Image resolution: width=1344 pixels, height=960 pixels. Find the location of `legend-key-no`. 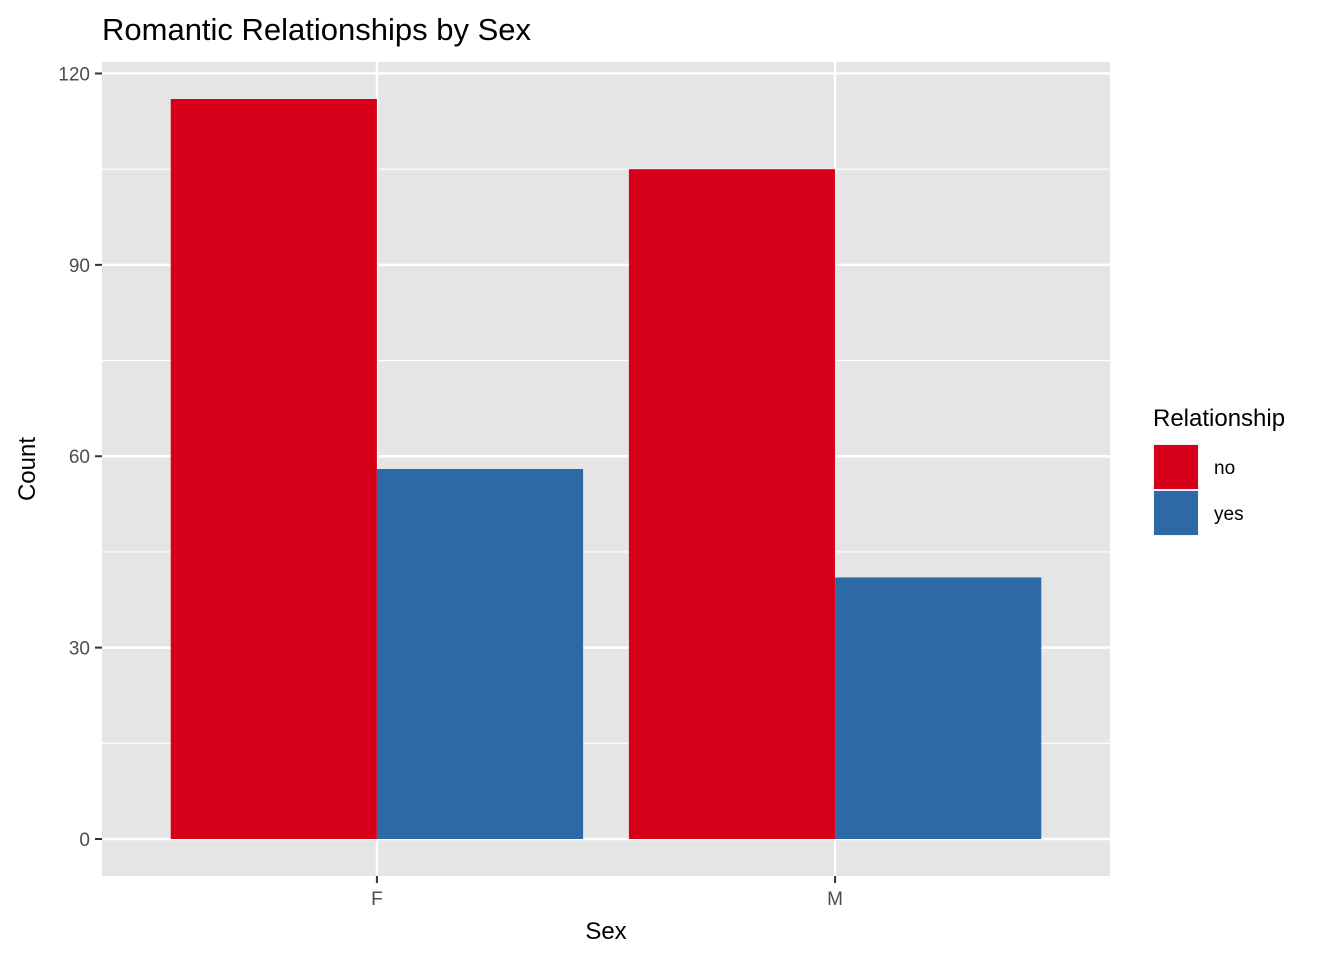

legend-key-no is located at coordinates (1176, 467).